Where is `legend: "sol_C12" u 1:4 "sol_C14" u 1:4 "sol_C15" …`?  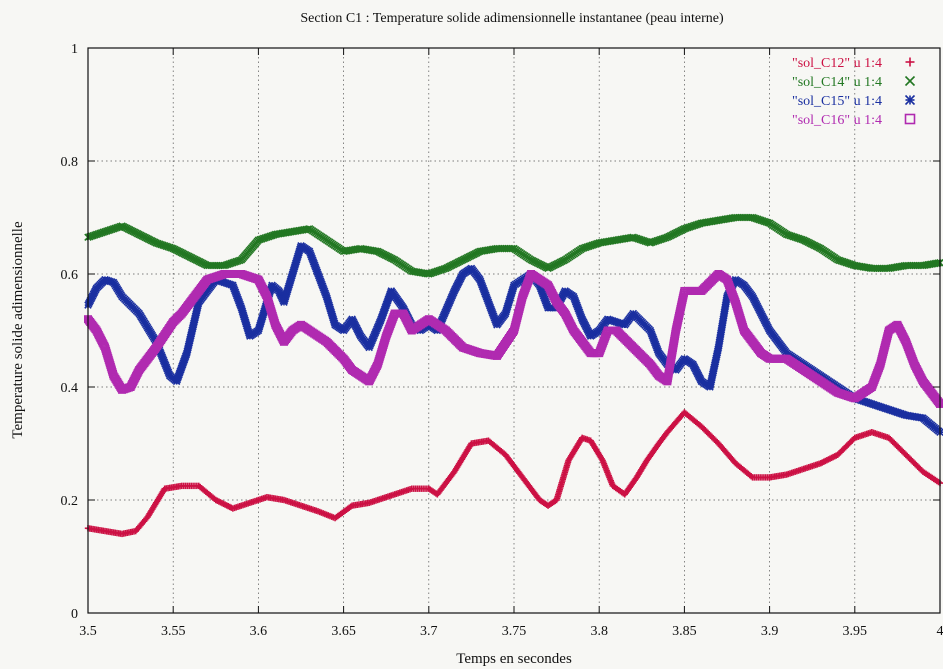 legend: "sol_C12" u 1:4 "sol_C14" u 1:4 "sol_C15" … is located at coordinates (854, 92).